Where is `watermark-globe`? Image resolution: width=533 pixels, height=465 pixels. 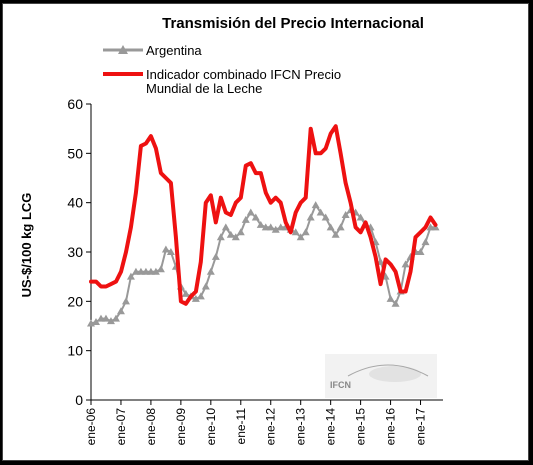
watermark-globe is located at coordinates (395, 374).